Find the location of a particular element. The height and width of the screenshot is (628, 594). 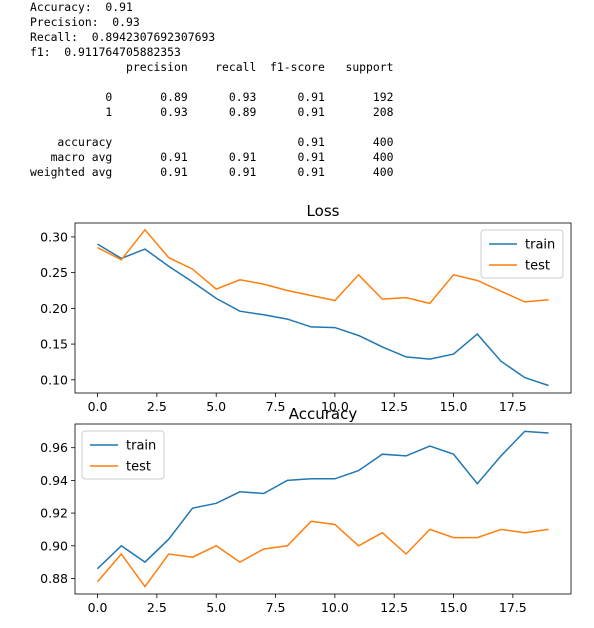

chart-title: Loss is located at coordinates (323, 211).